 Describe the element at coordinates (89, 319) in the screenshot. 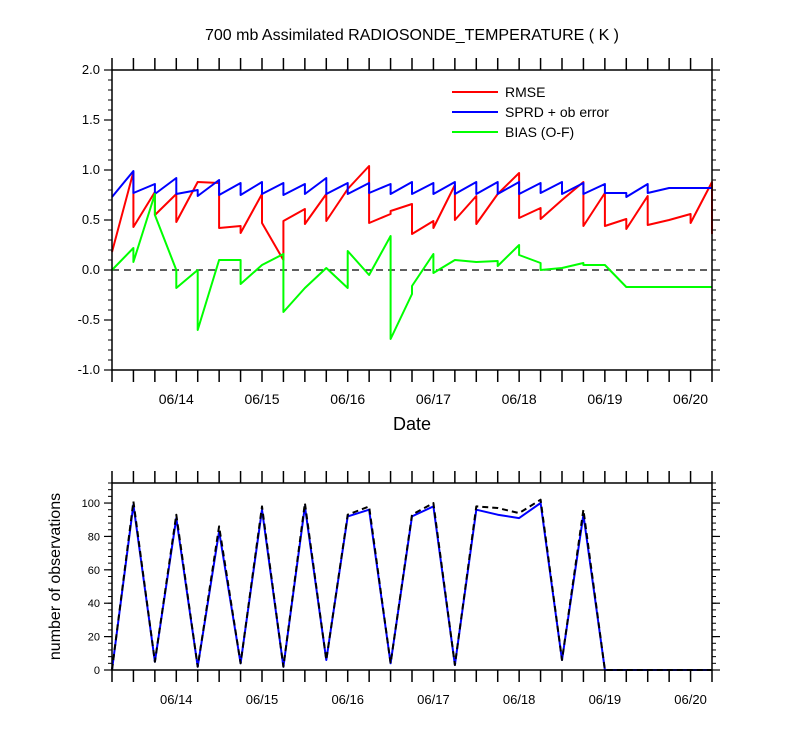

I see `y-tick-label: -0.5` at that location.